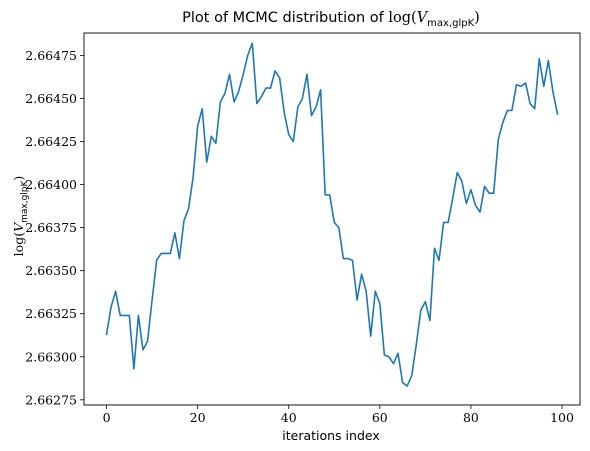 This screenshot has width=590, height=451. Describe the element at coordinates (51, 356) in the screenshot. I see `y-tick-label: 2.66300` at that location.